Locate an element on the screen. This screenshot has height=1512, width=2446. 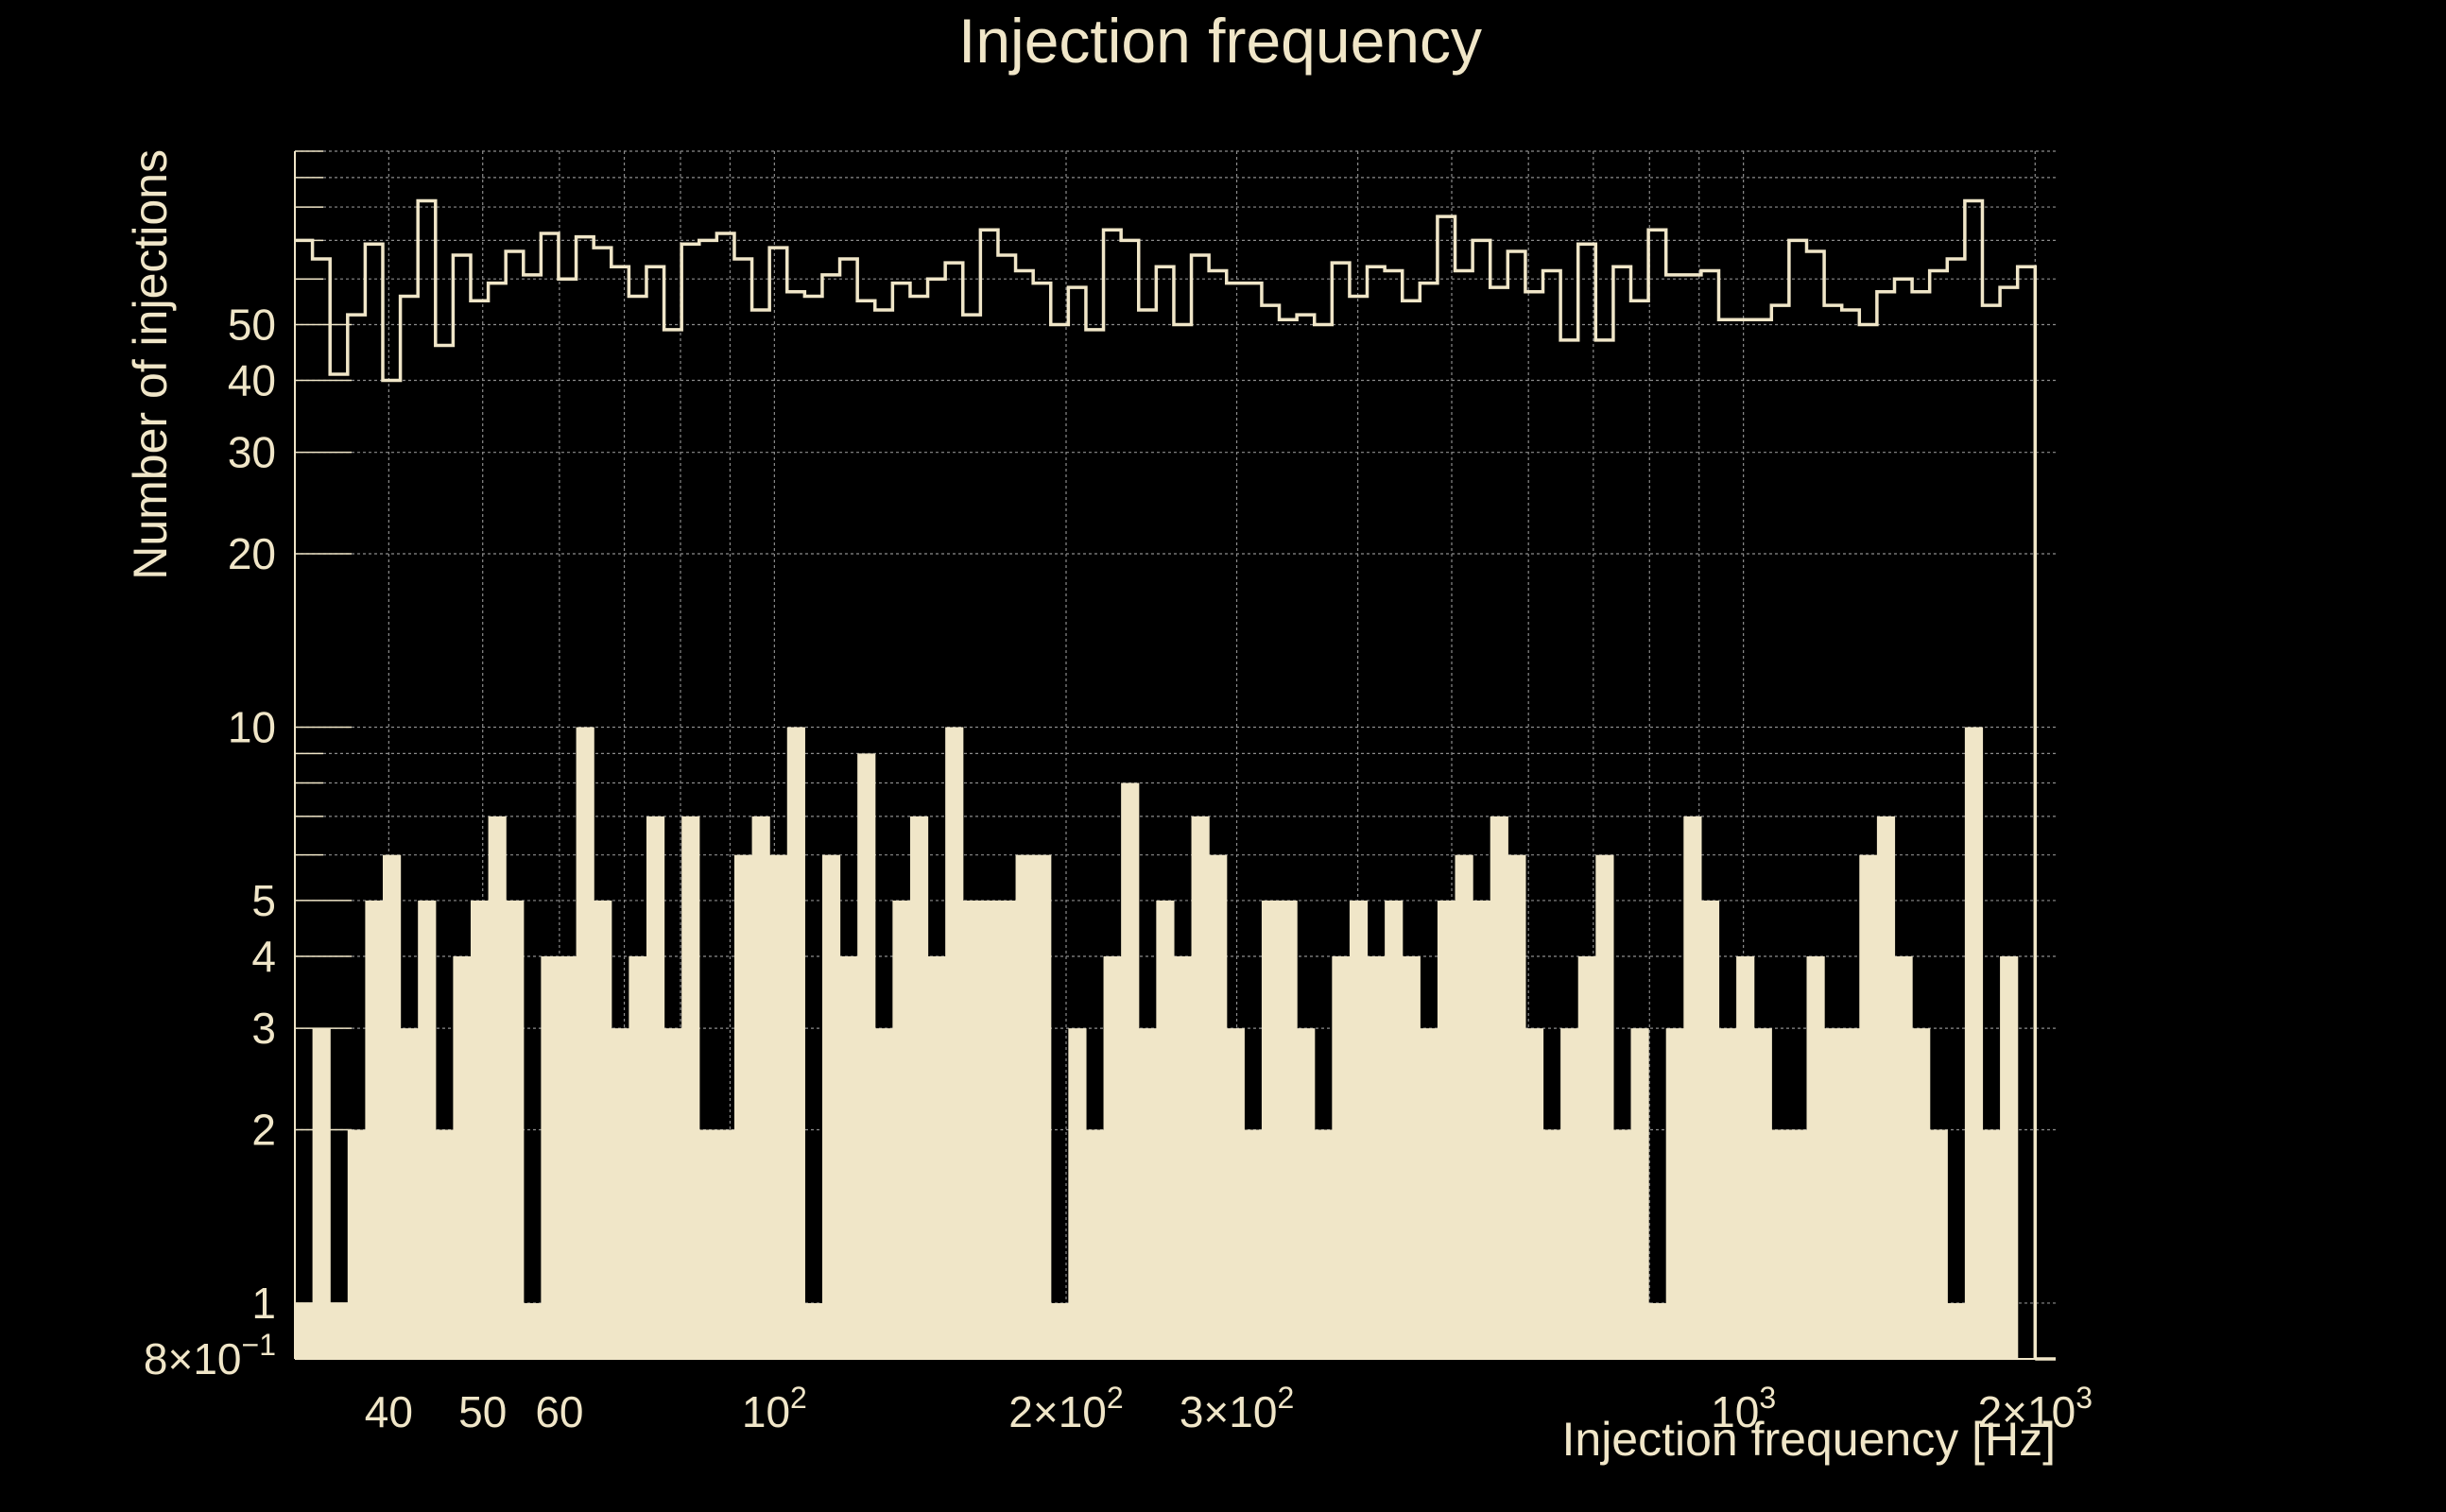
chart-title: Injection frequency is located at coordinates (1220, 41).